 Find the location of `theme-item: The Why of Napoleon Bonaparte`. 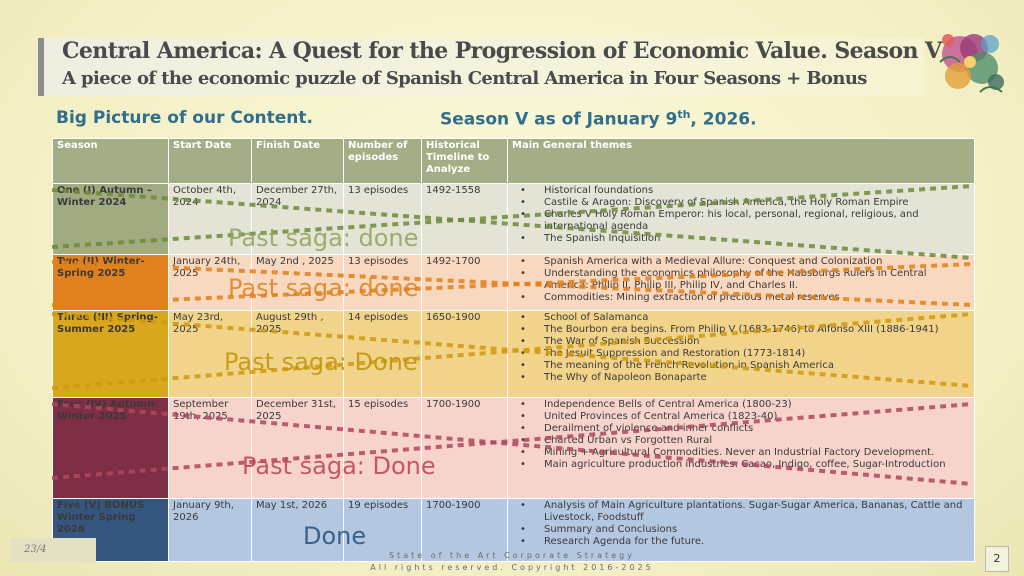

theme-item: The Why of Napoleon Bonaparte is located at coordinates (745, 378).